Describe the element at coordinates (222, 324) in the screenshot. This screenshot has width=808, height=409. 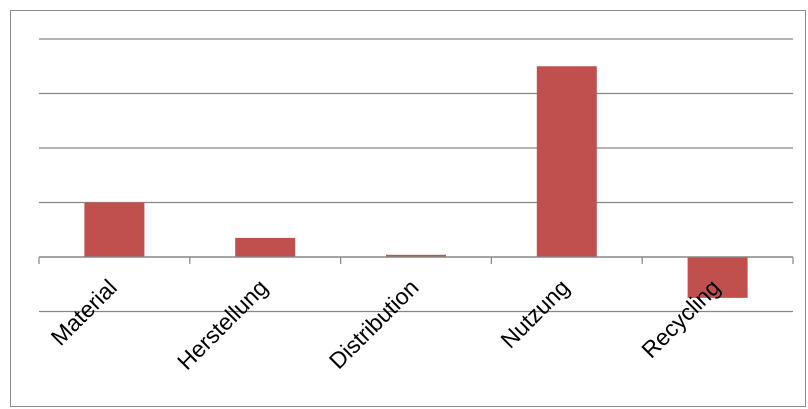
I see `category-label: Herstellung` at that location.